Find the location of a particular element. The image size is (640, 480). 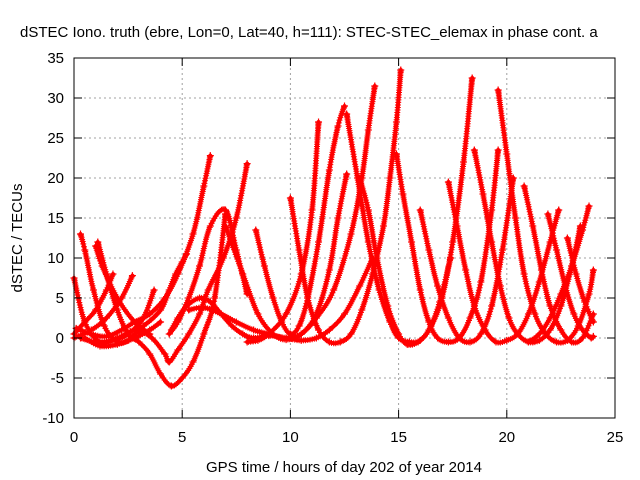

y-tick-label: 25 is located at coordinates (55, 138).